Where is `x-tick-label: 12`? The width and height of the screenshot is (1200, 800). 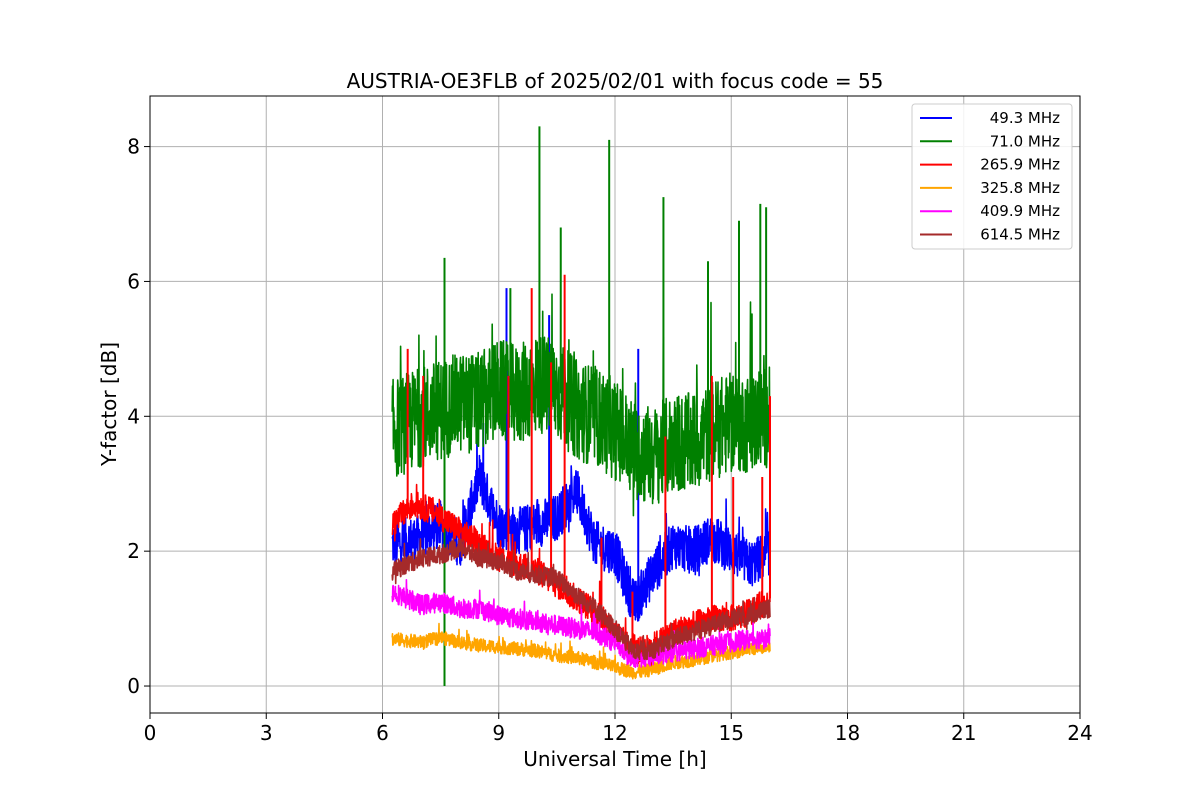 x-tick-label: 12 is located at coordinates (614, 733).